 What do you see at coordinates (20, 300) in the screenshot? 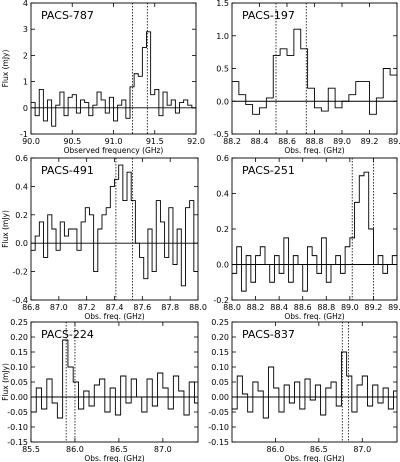
I see `y-tick-label: -0.4` at bounding box center [20, 300].